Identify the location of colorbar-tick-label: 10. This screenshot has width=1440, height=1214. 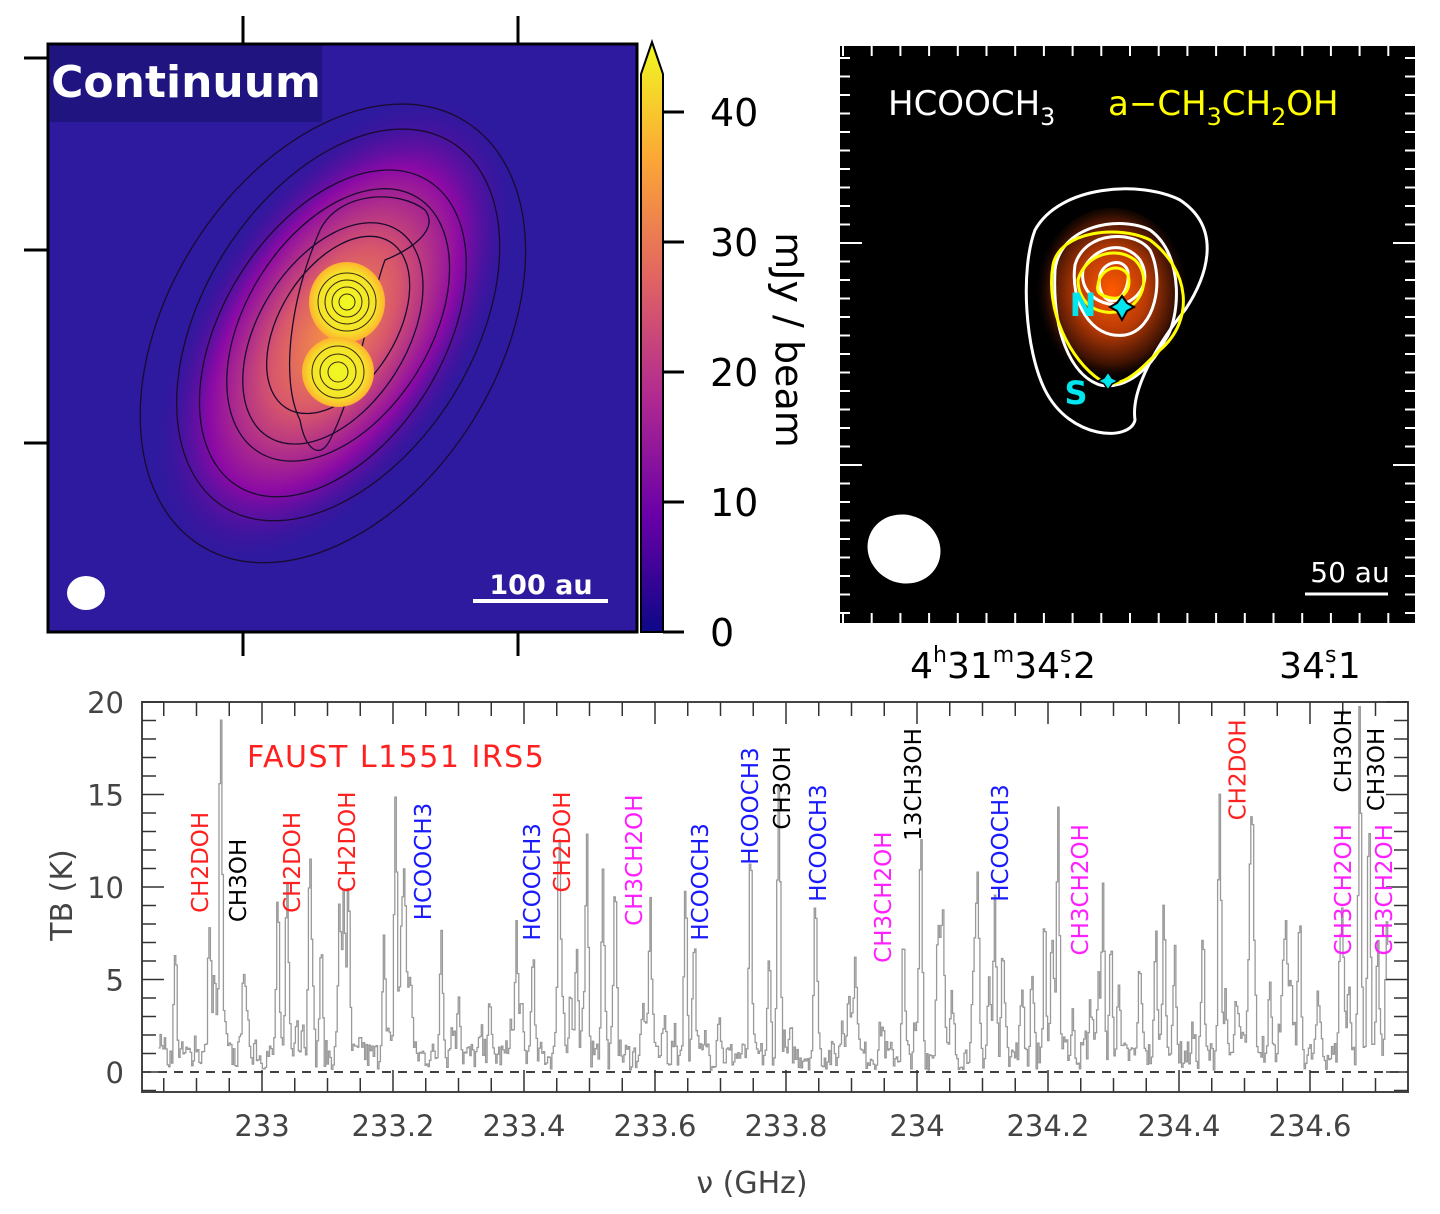
(734, 503).